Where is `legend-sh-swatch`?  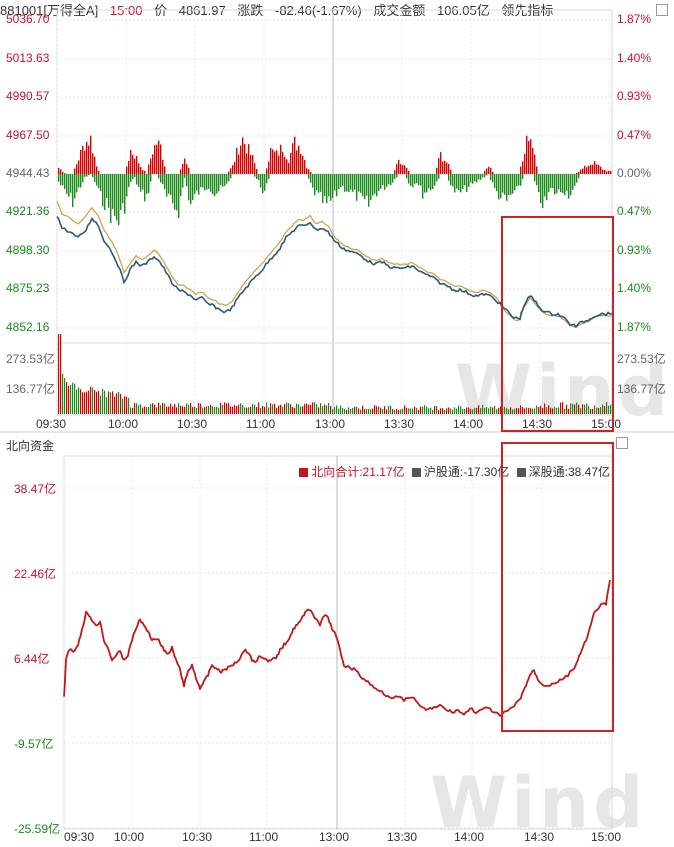
legend-sh-swatch is located at coordinates (416, 472).